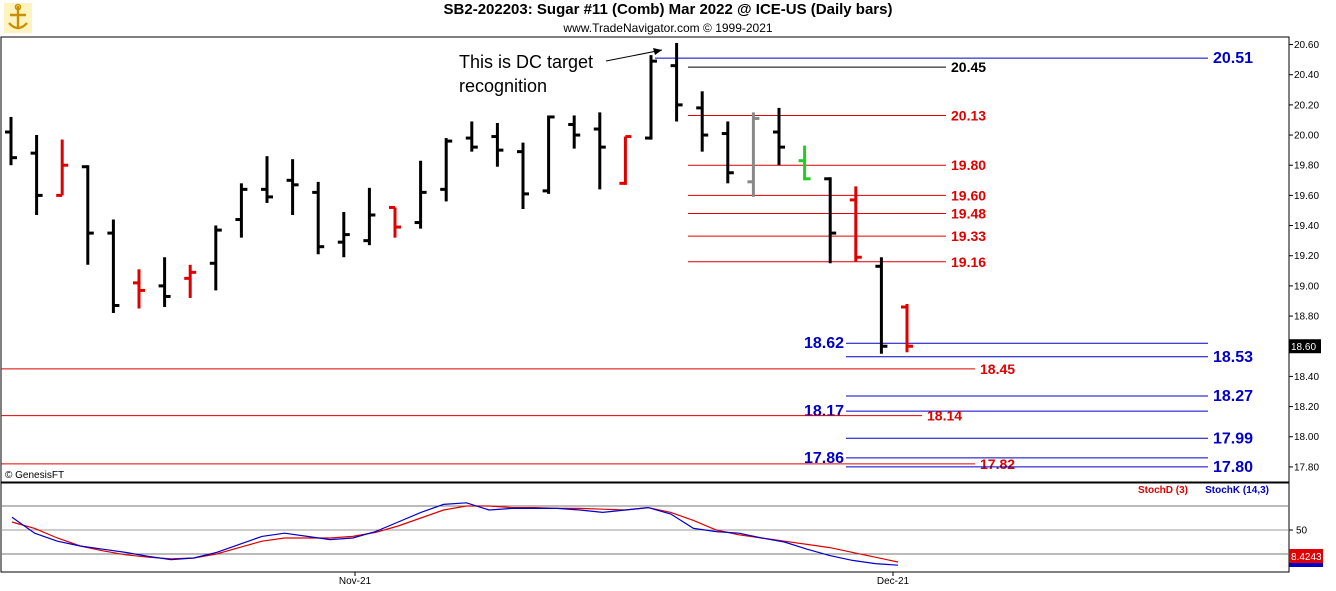 The height and width of the screenshot is (591, 1336). I want to click on y-tick-label: 18.40, so click(1306, 377).